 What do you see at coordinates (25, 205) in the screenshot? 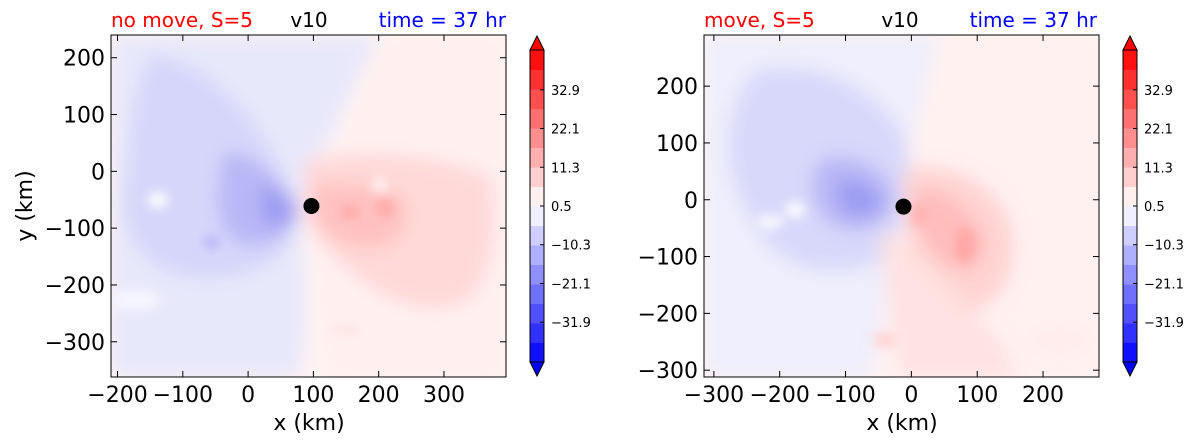
I see `y-axis-label: y (km)` at bounding box center [25, 205].